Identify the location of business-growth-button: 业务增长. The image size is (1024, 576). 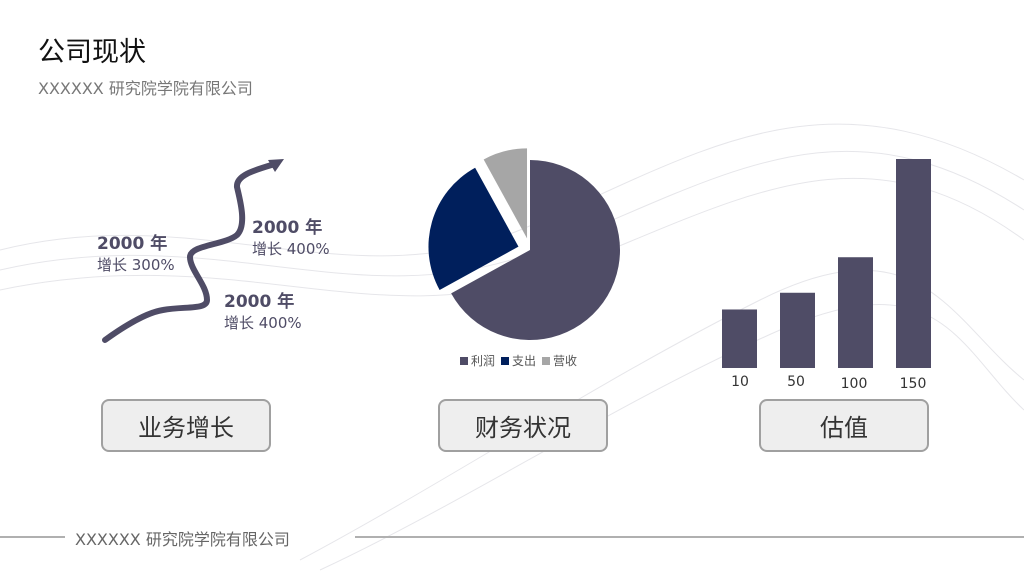
(186, 425).